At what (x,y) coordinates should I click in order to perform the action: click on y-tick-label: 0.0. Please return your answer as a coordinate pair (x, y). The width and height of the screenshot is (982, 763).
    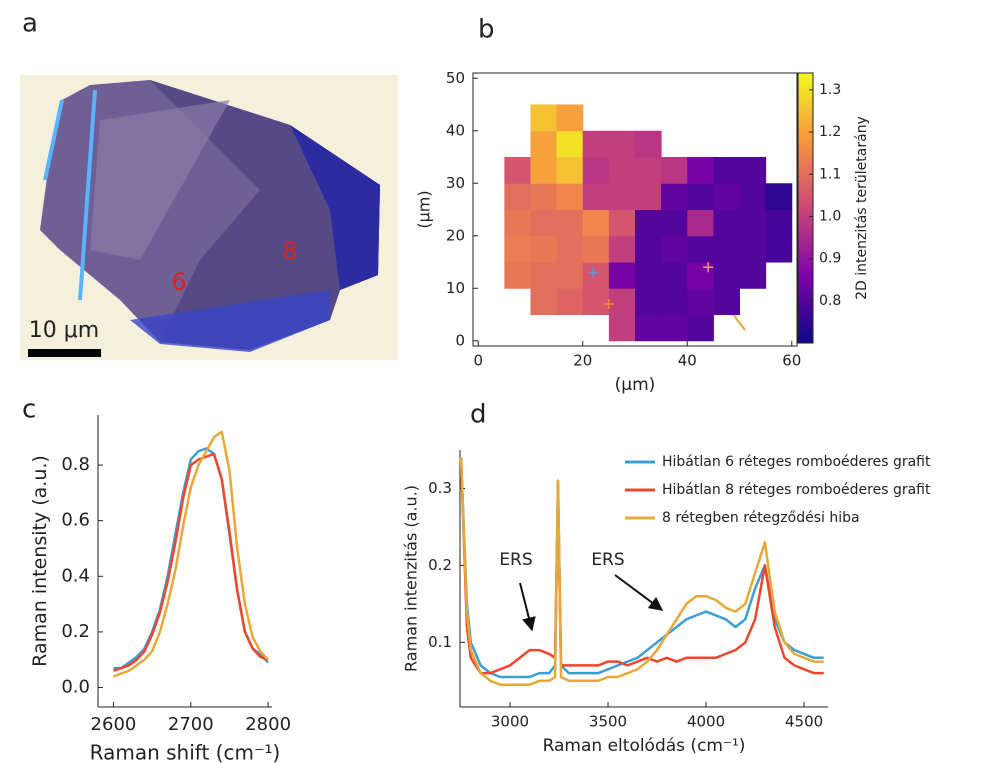
    Looking at the image, I should click on (75, 687).